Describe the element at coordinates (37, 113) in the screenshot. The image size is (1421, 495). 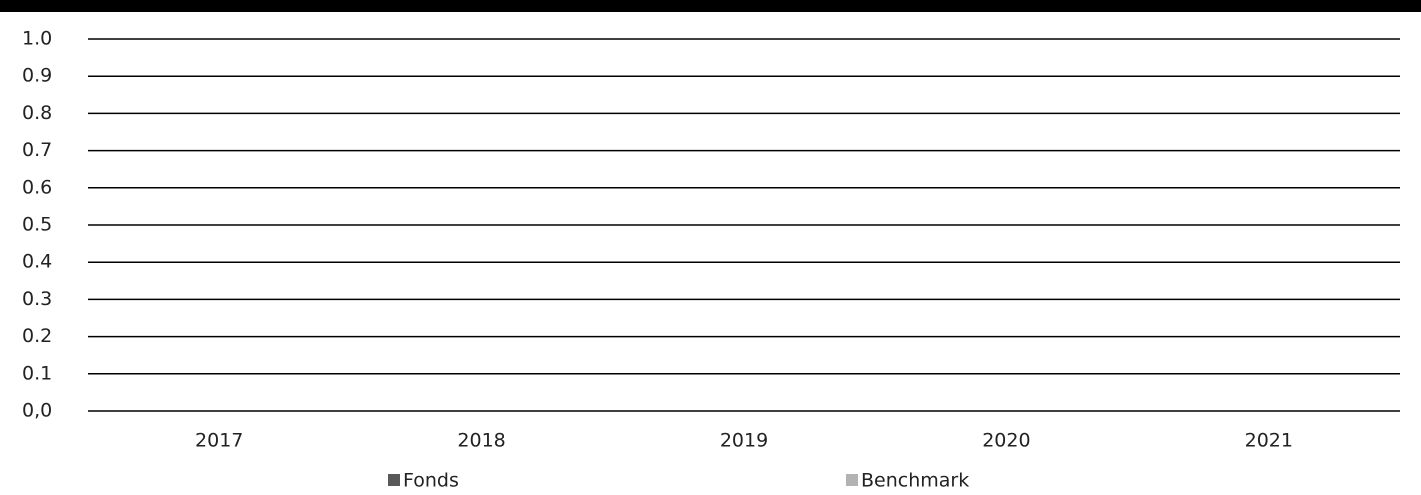
I see `y-tick-label: 0.8` at that location.